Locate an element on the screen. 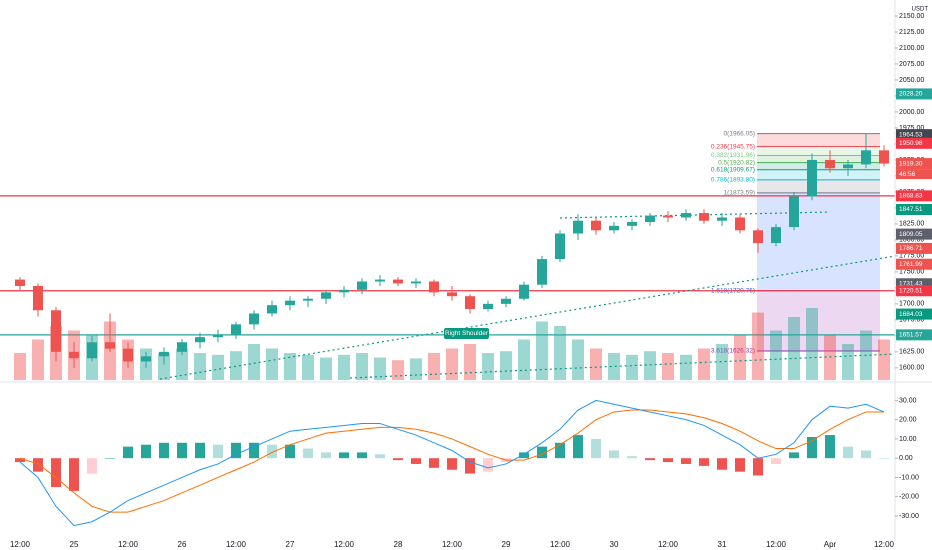 This screenshot has width=932, height=550. y-tick-label: 0.00 is located at coordinates (906, 458).